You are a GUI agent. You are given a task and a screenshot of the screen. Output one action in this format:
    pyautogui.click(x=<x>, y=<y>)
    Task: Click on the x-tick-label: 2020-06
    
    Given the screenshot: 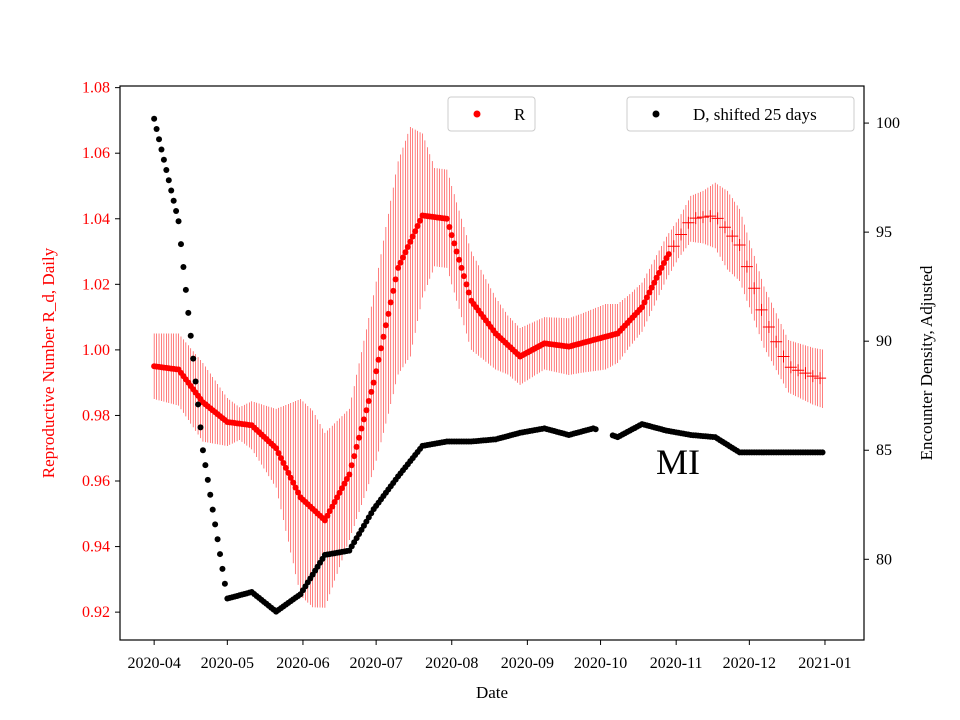 What is the action you would take?
    pyautogui.click(x=302, y=663)
    